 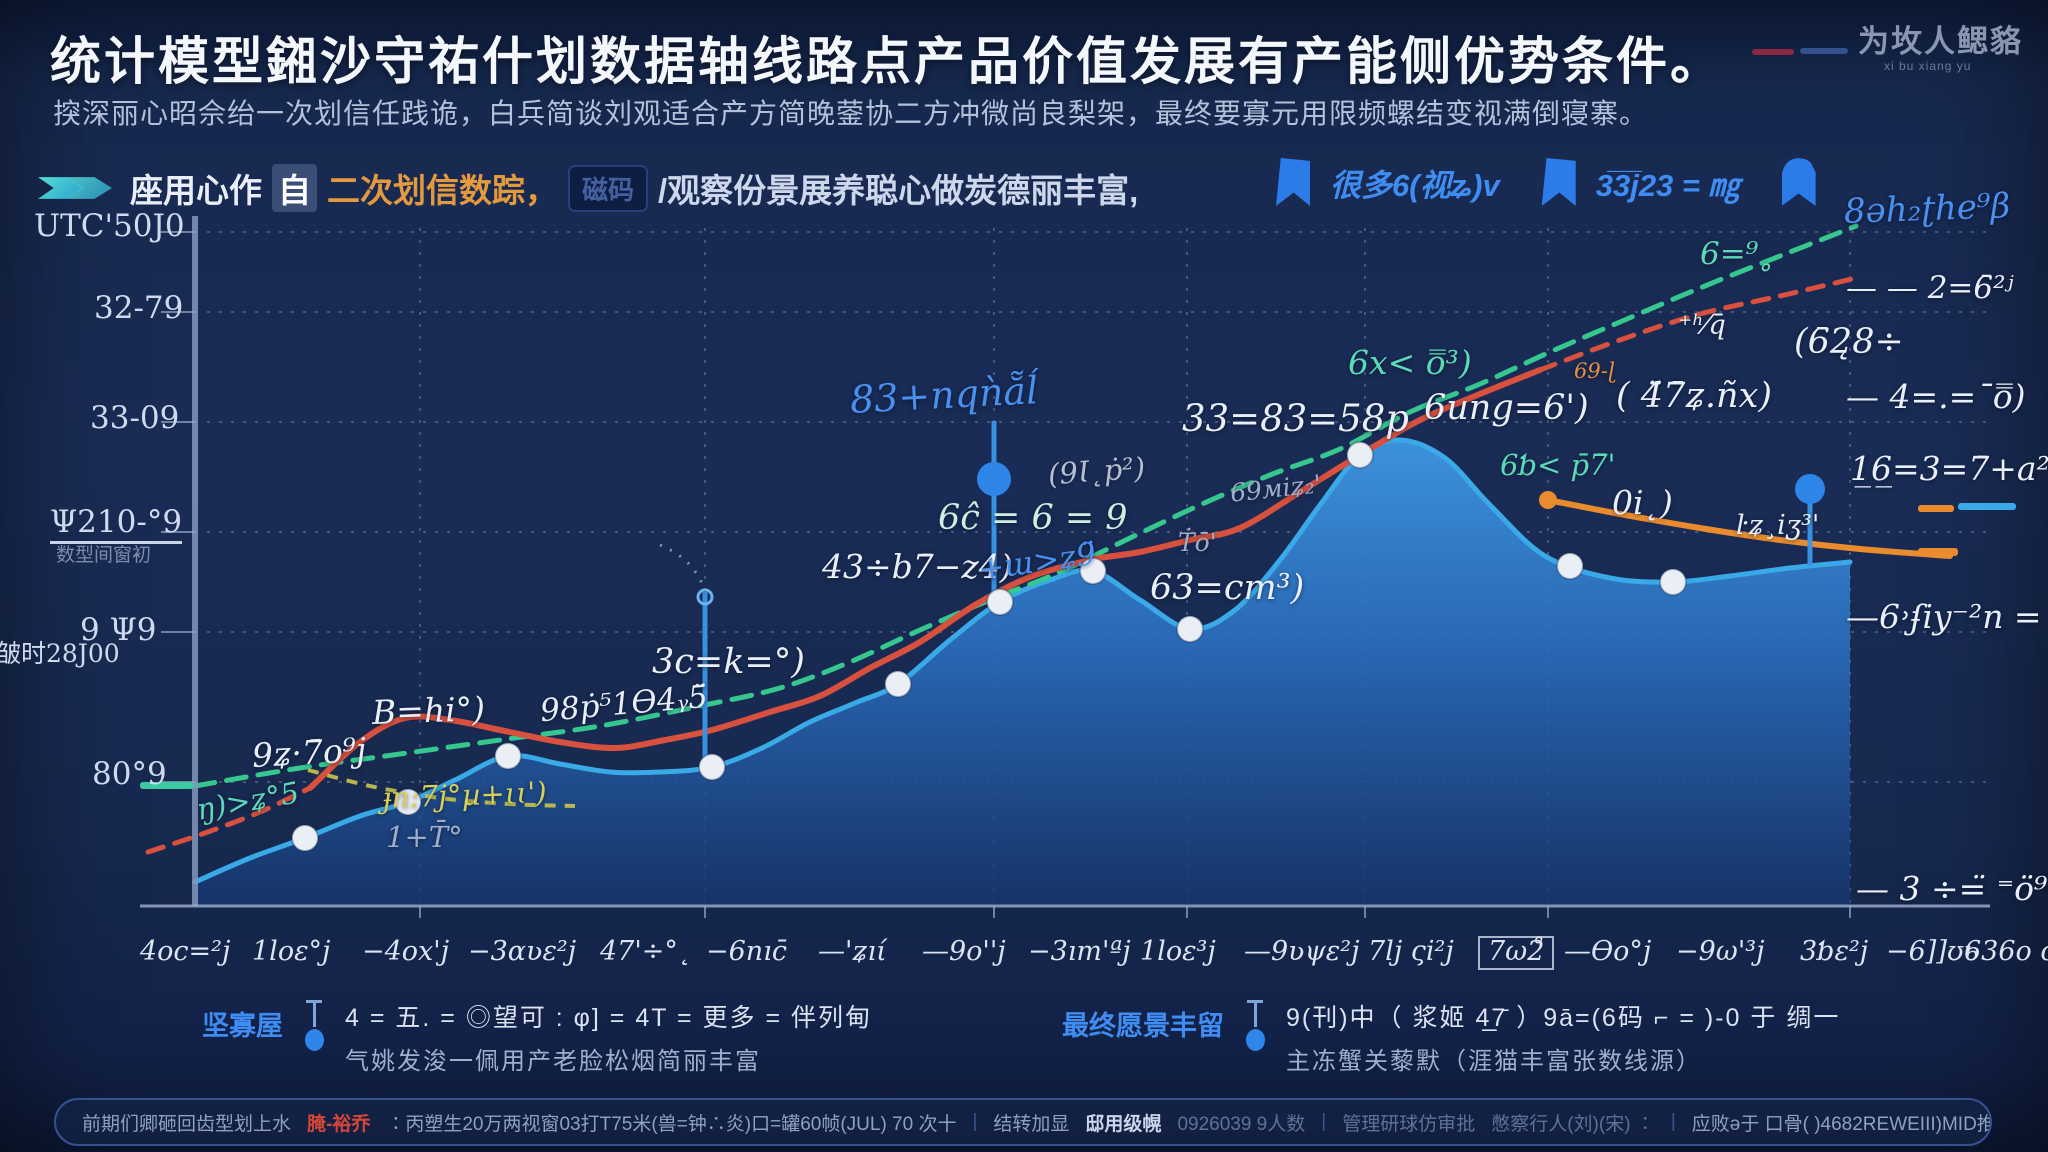 I want to click on annotation: UTC'50J0, so click(x=109, y=226).